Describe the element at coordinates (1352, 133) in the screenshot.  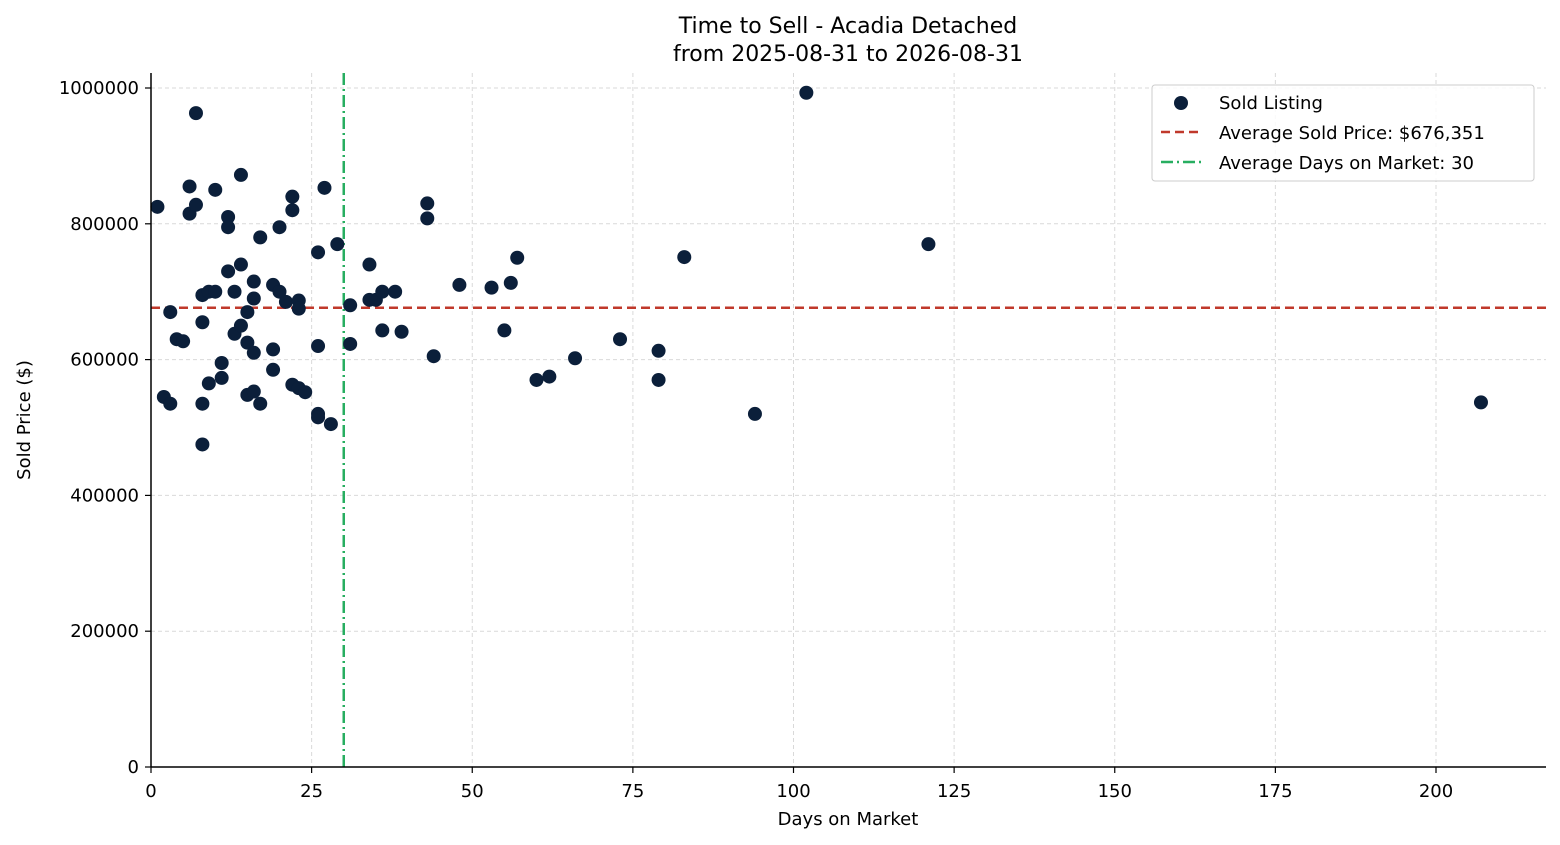
I see `legend-label-average-price: Average Sold Price: $676,351` at that location.